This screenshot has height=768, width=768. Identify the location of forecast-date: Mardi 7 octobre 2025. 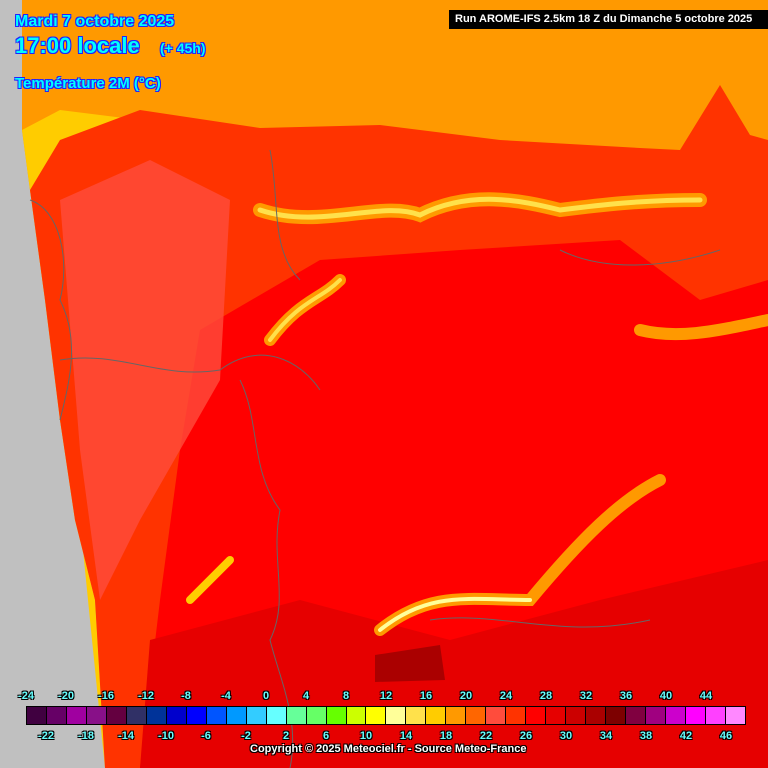
(95, 21).